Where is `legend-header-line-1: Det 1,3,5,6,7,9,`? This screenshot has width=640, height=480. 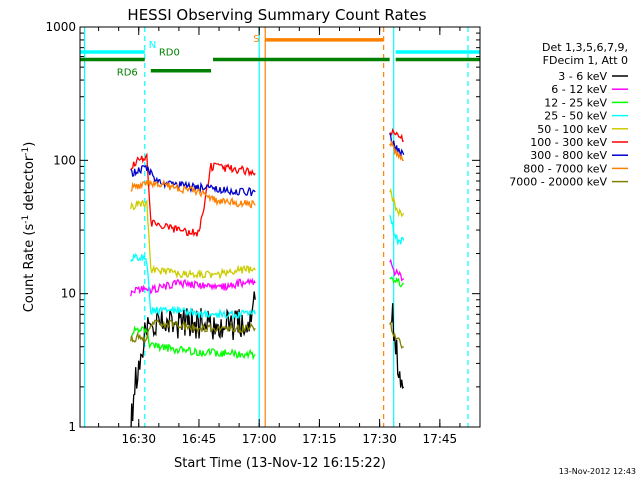
legend-header-line-1: Det 1,3,5,6,7,9, is located at coordinates (585, 47).